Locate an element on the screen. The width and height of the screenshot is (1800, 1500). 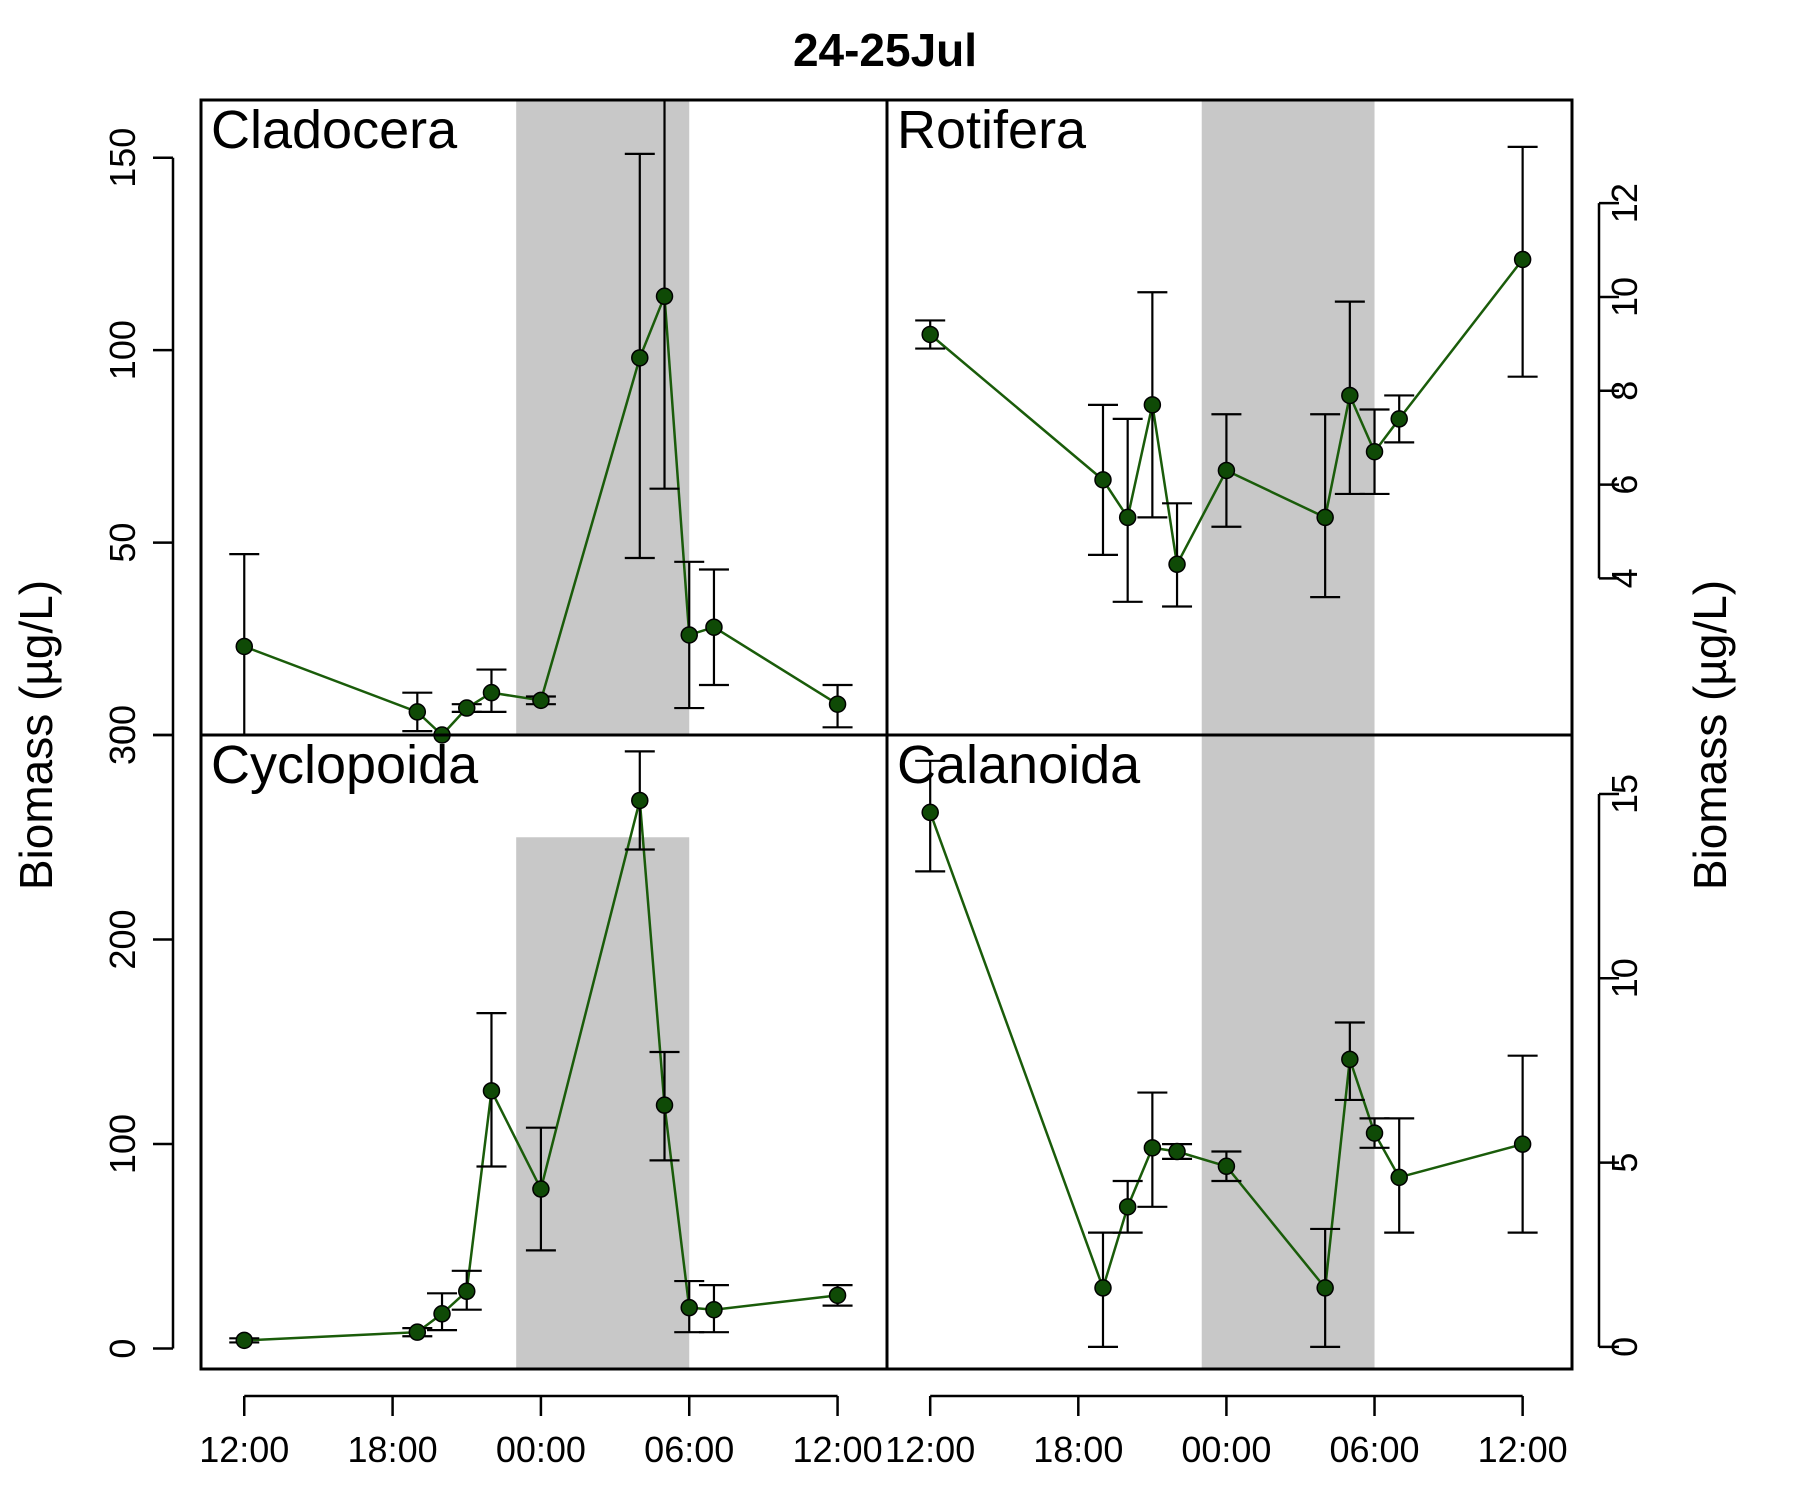
y-tick-label: 200 is located at coordinates (122, 939).